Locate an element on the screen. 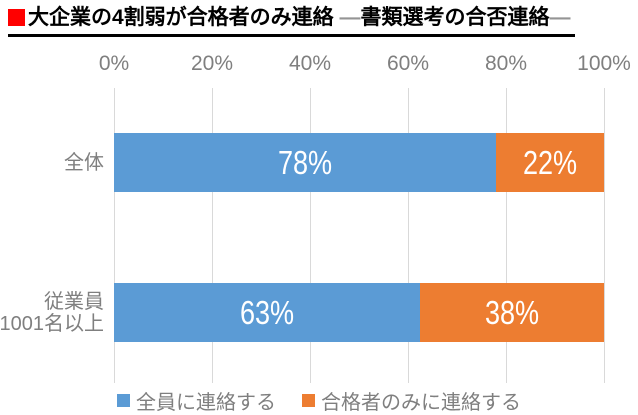 The width and height of the screenshot is (638, 415). x-axis-tick-label: 60% is located at coordinates (408, 63).